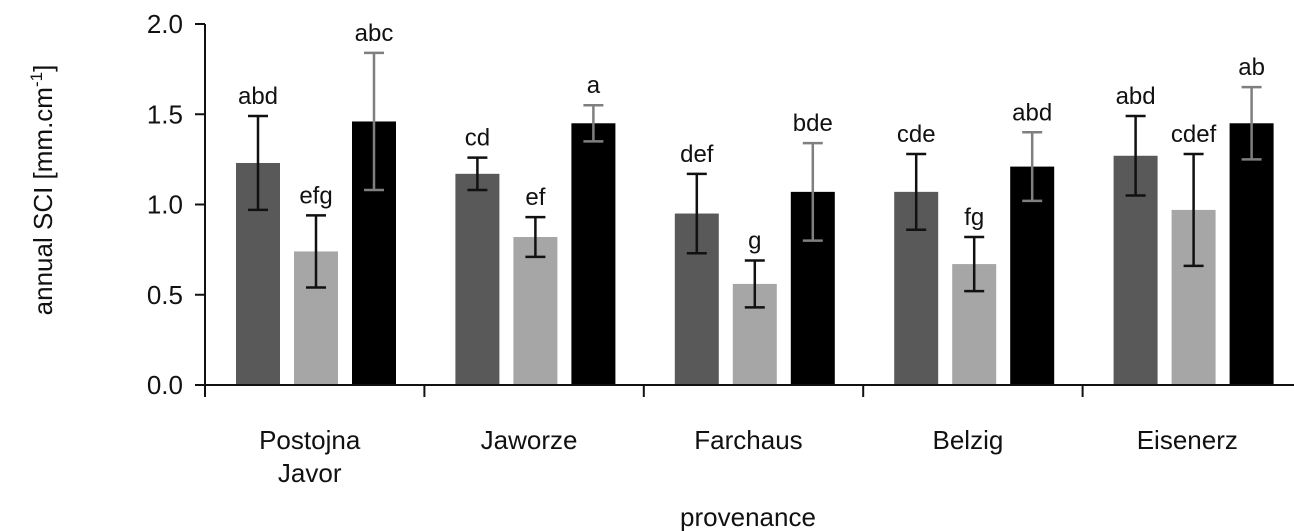 The image size is (1294, 531). What do you see at coordinates (477, 279) in the screenshot?
I see `bar-series1-cat2` at bounding box center [477, 279].